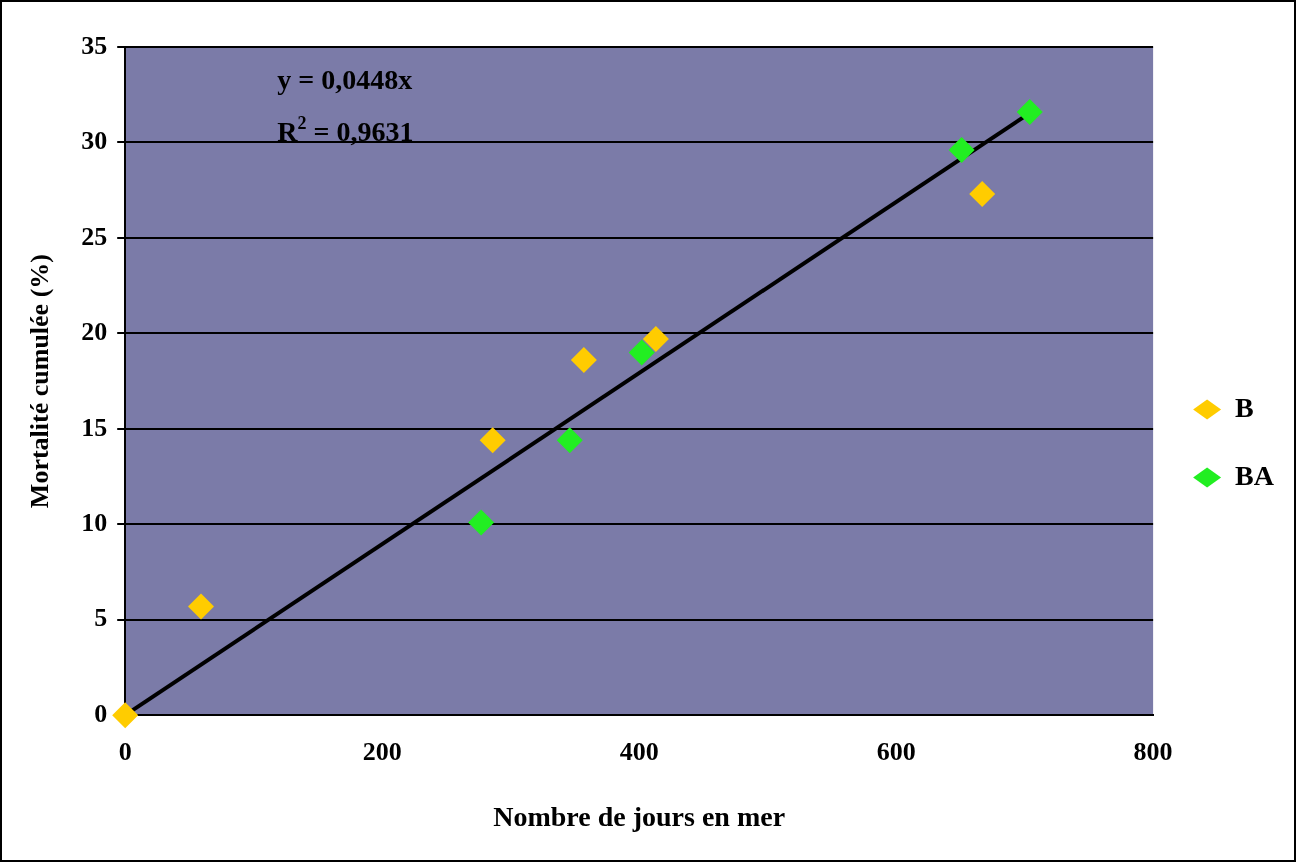 This screenshot has height=862, width=1296. I want to click on y-tick-label: 10, so click(94, 522).